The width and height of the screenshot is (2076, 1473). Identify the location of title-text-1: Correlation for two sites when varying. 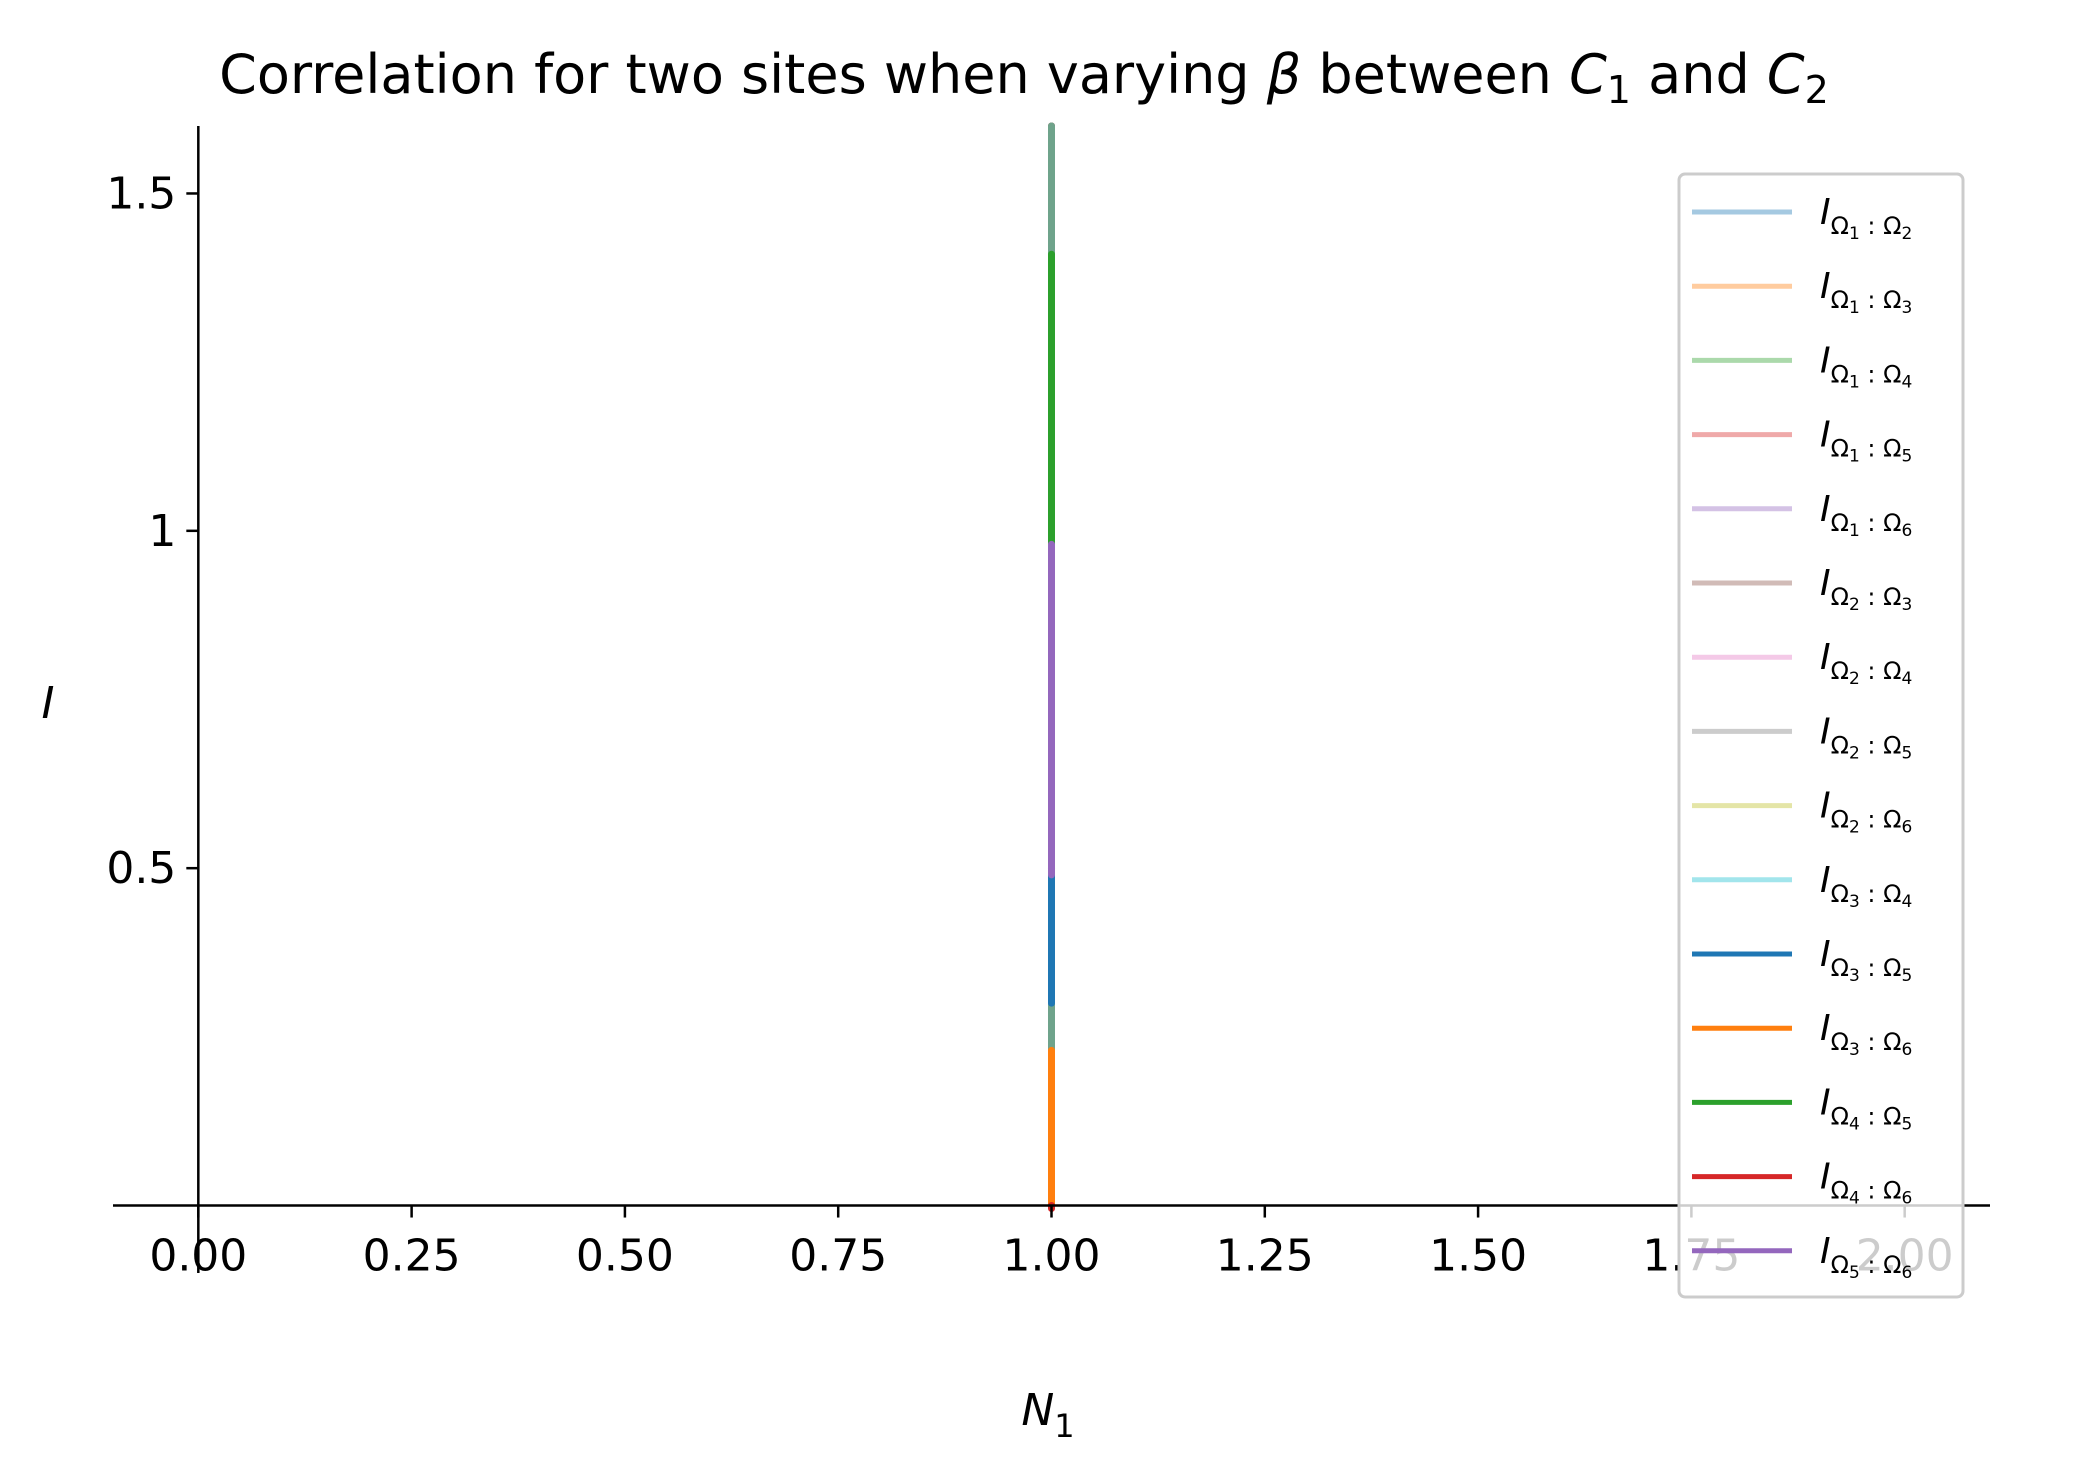
(743, 74).